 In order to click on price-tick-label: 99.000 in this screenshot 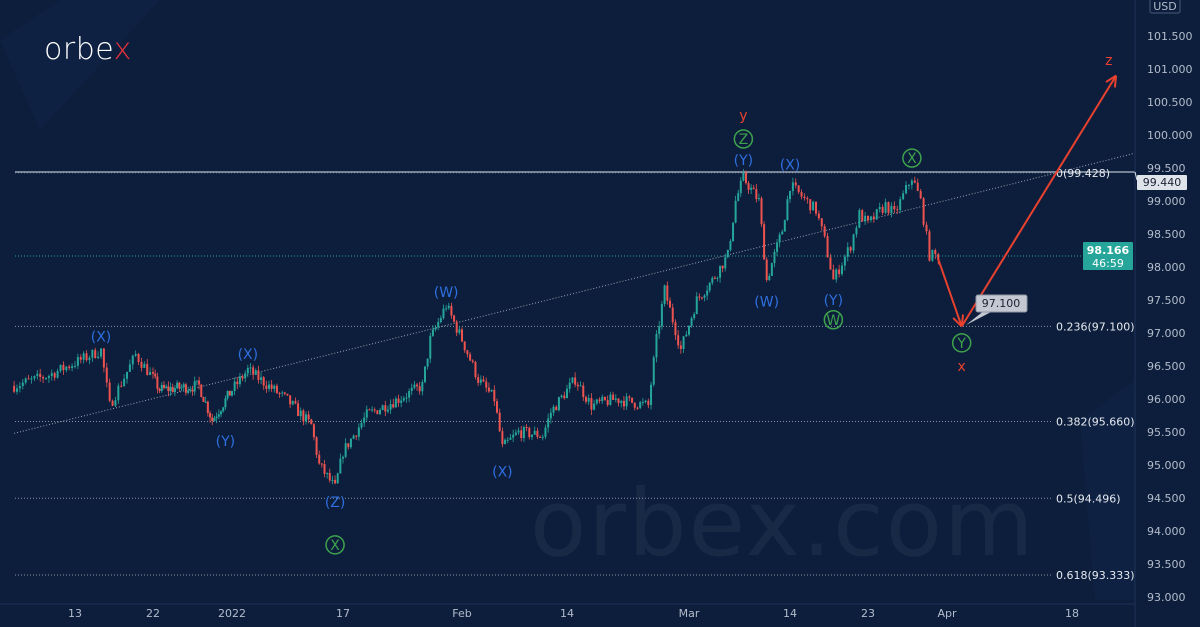, I will do `click(1166, 201)`.